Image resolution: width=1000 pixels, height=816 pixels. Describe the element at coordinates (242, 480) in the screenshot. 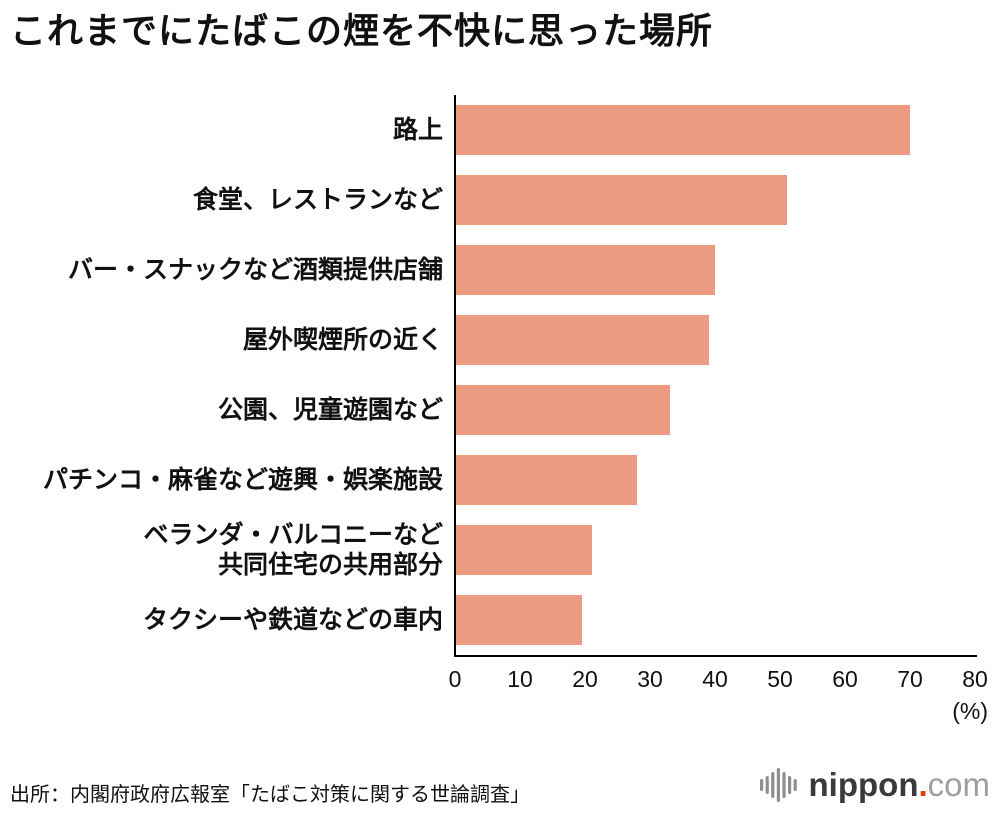

I see `category-label: パチンコ・麻雀など遊興・娯楽施設` at that location.